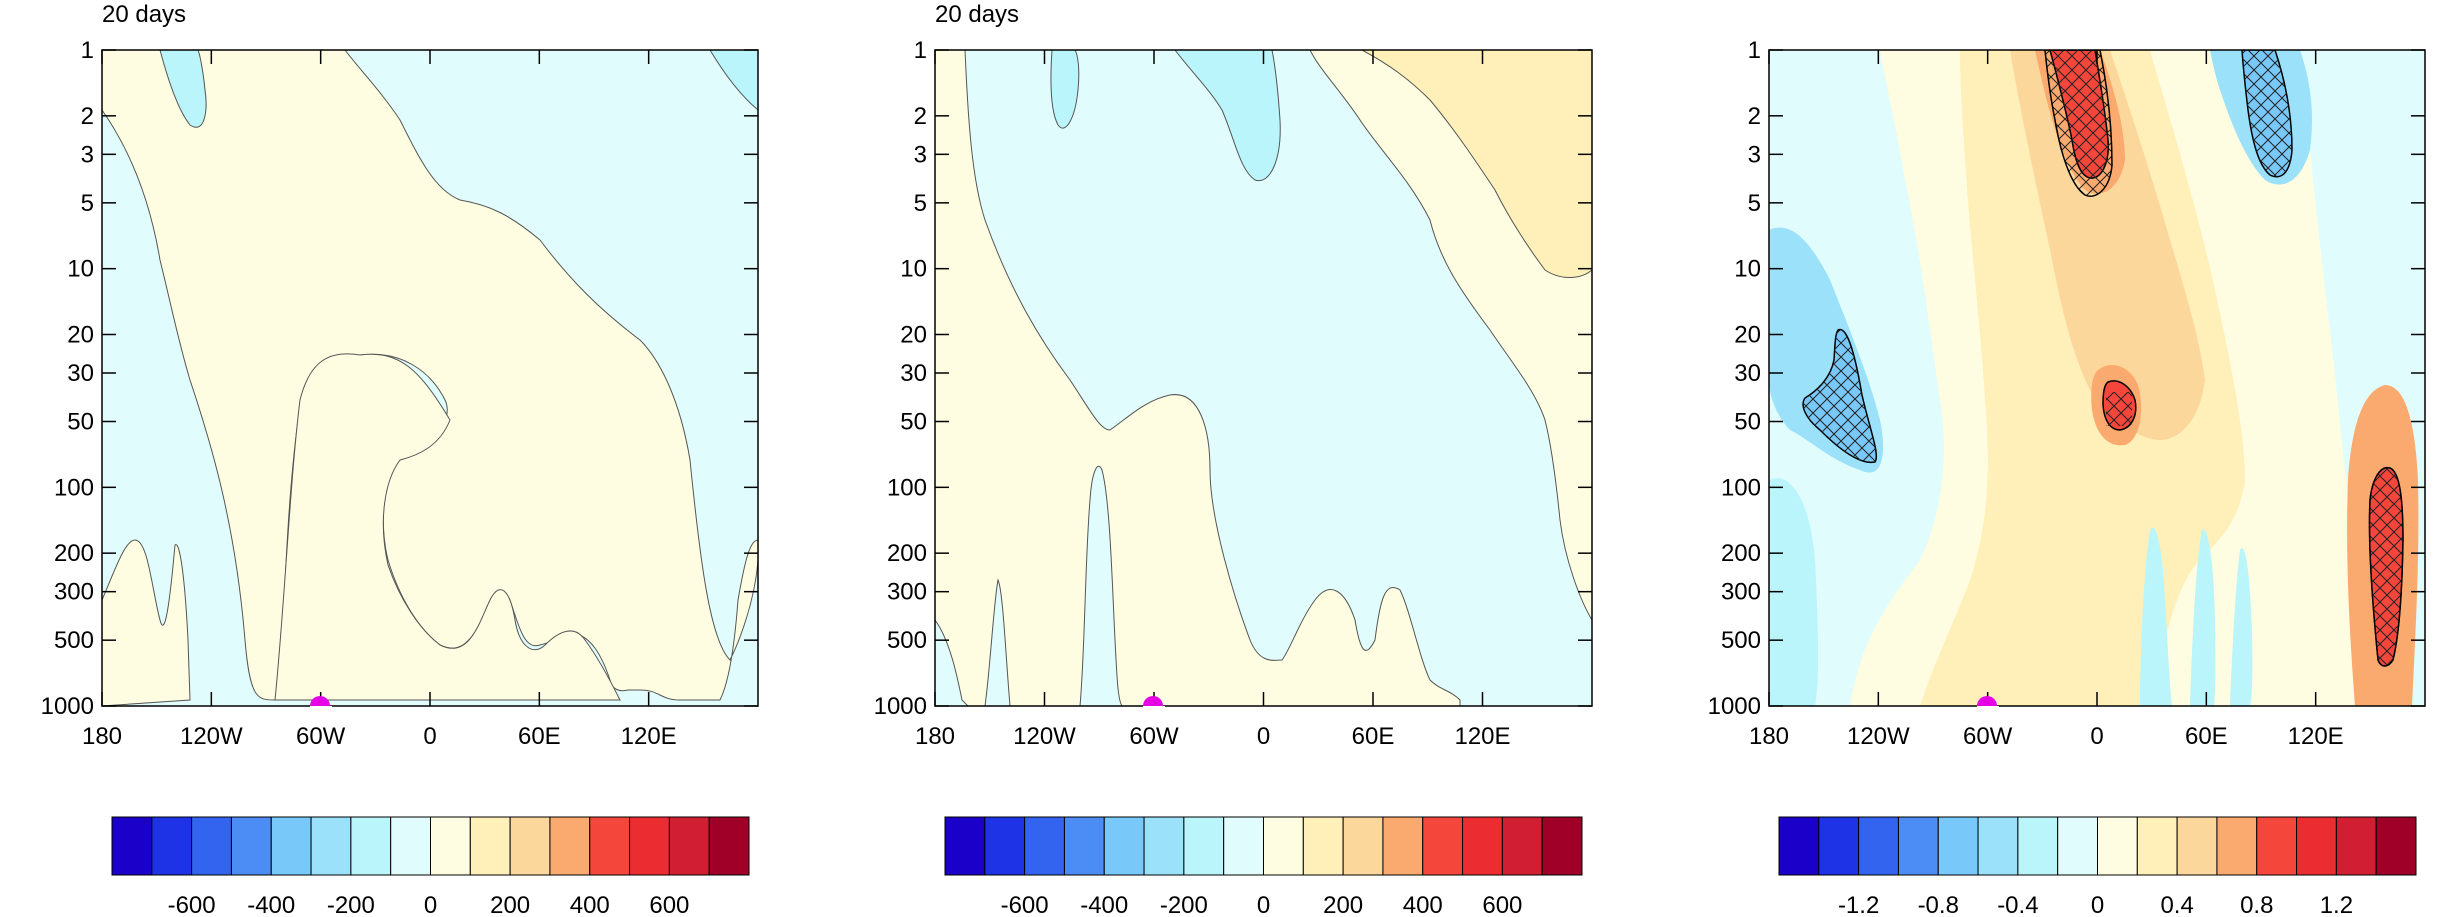  What do you see at coordinates (146, 622) in the screenshot?
I see `panel-1-yellow-lower-left` at bounding box center [146, 622].